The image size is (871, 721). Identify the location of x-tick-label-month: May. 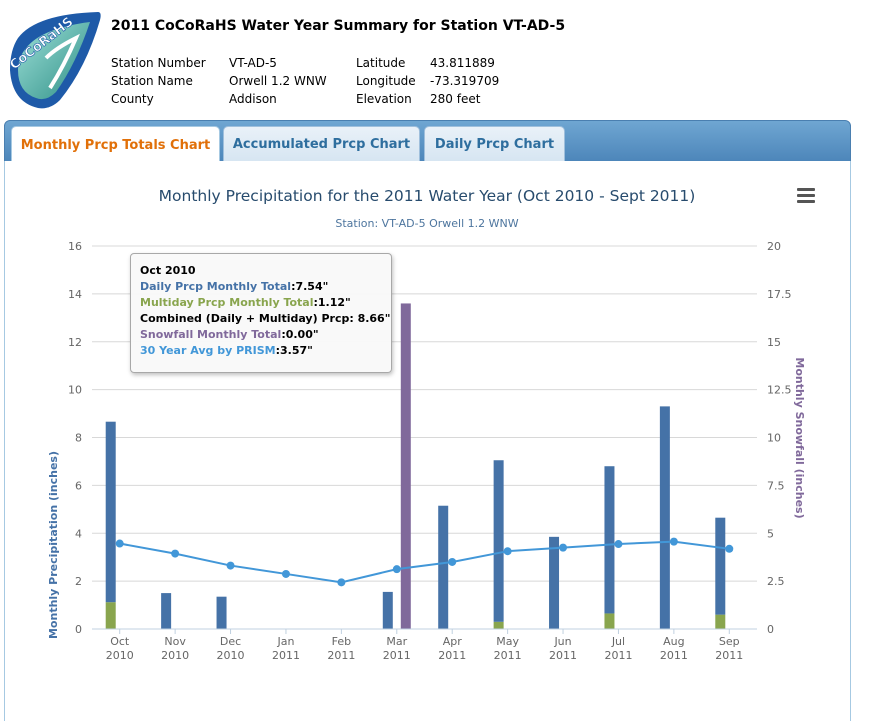
(507, 641).